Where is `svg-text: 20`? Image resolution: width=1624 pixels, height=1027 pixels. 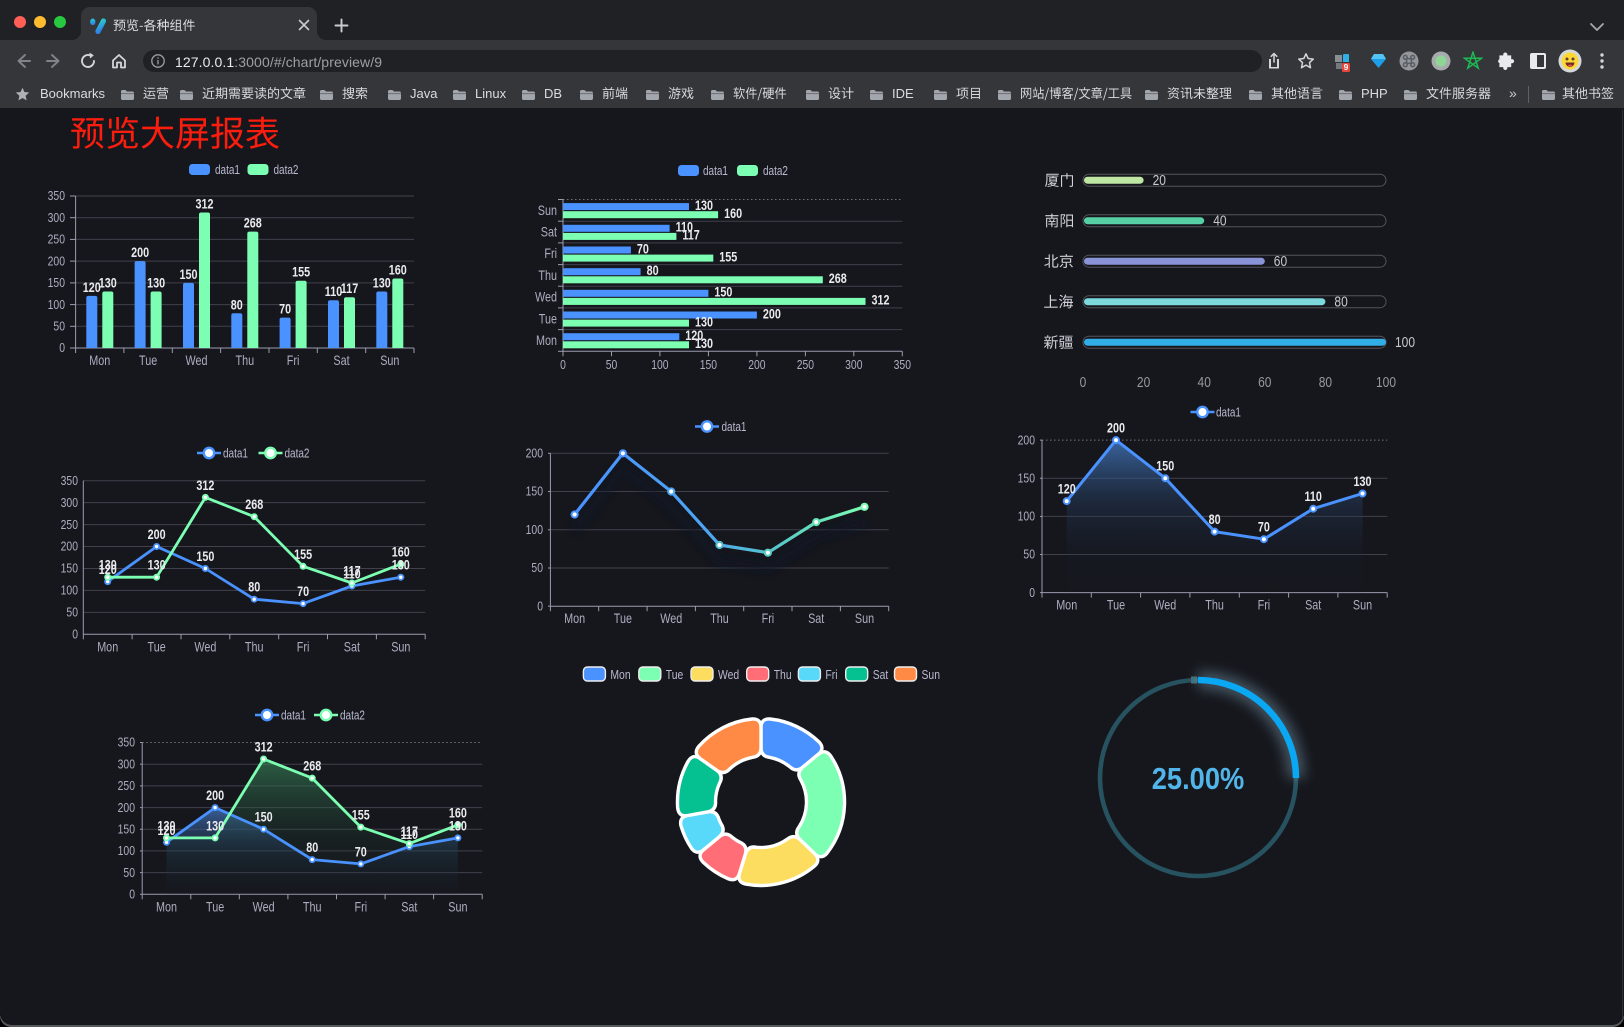
svg-text: 20 is located at coordinates (1144, 382).